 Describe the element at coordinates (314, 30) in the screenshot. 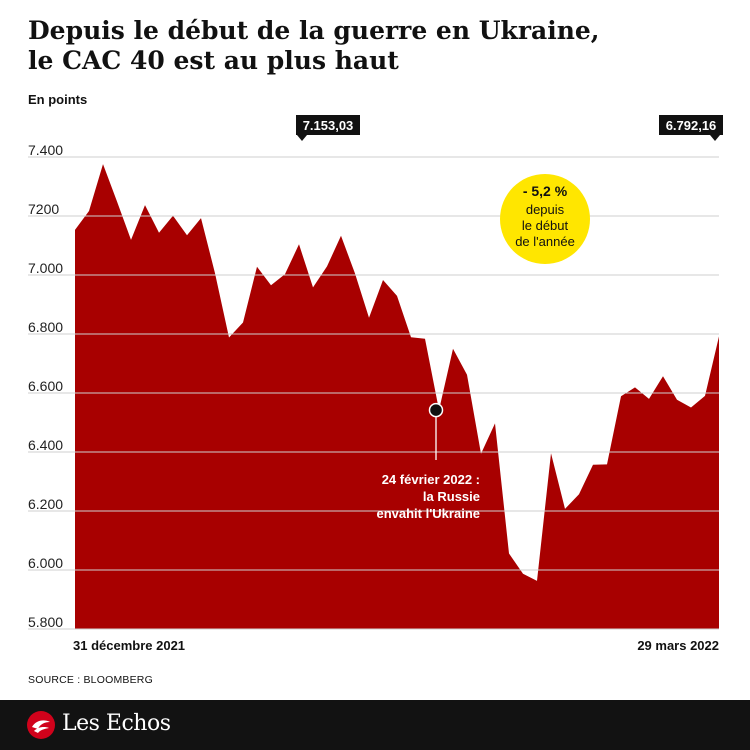

I see `title-line-1: Depuis le début de la guerre en Ukraine,` at that location.